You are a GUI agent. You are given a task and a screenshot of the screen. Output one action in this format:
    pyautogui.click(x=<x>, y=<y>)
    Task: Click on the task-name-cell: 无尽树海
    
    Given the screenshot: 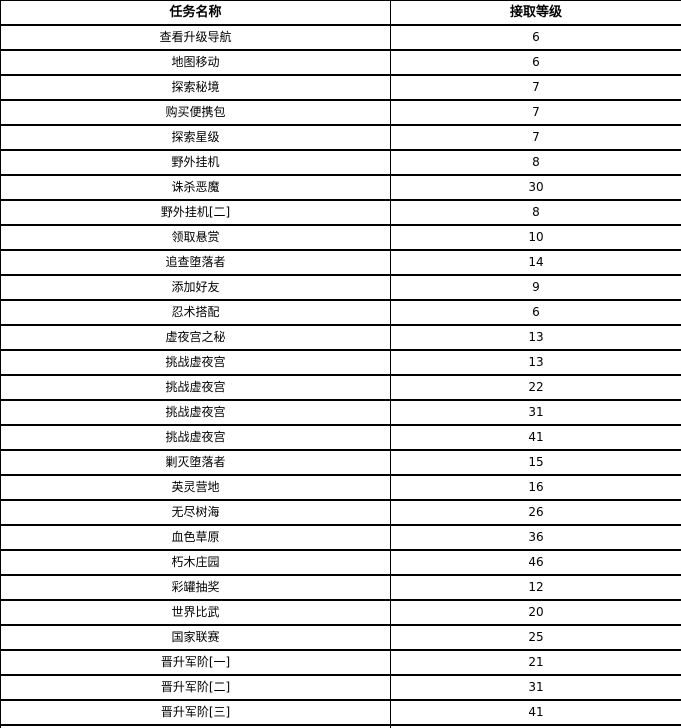 What is the action you would take?
    pyautogui.click(x=195, y=512)
    